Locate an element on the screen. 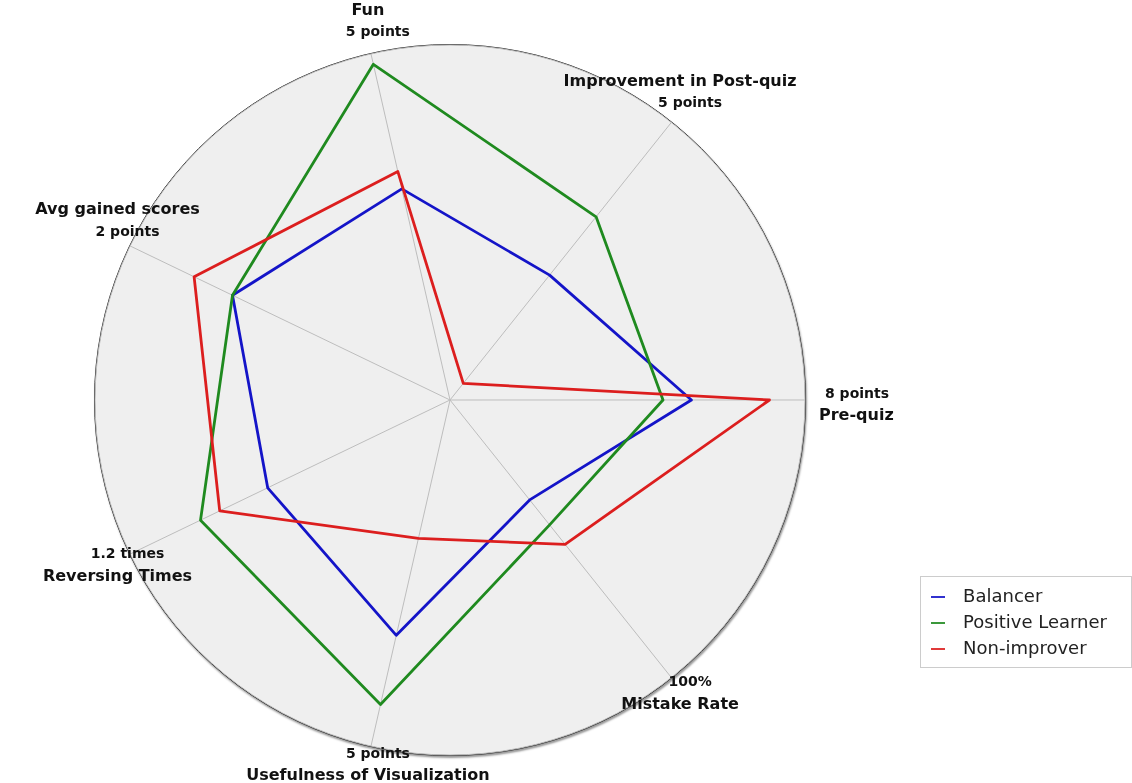  spoke-label: Fun is located at coordinates (368, 9).